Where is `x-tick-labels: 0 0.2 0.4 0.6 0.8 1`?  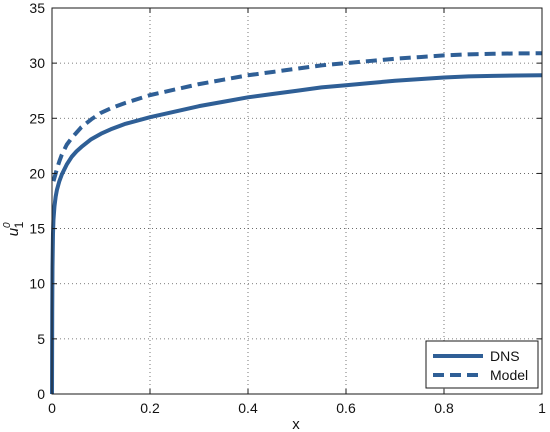 x-tick-labels: 0 0.2 0.4 0.6 0.8 1 is located at coordinates (297, 408).